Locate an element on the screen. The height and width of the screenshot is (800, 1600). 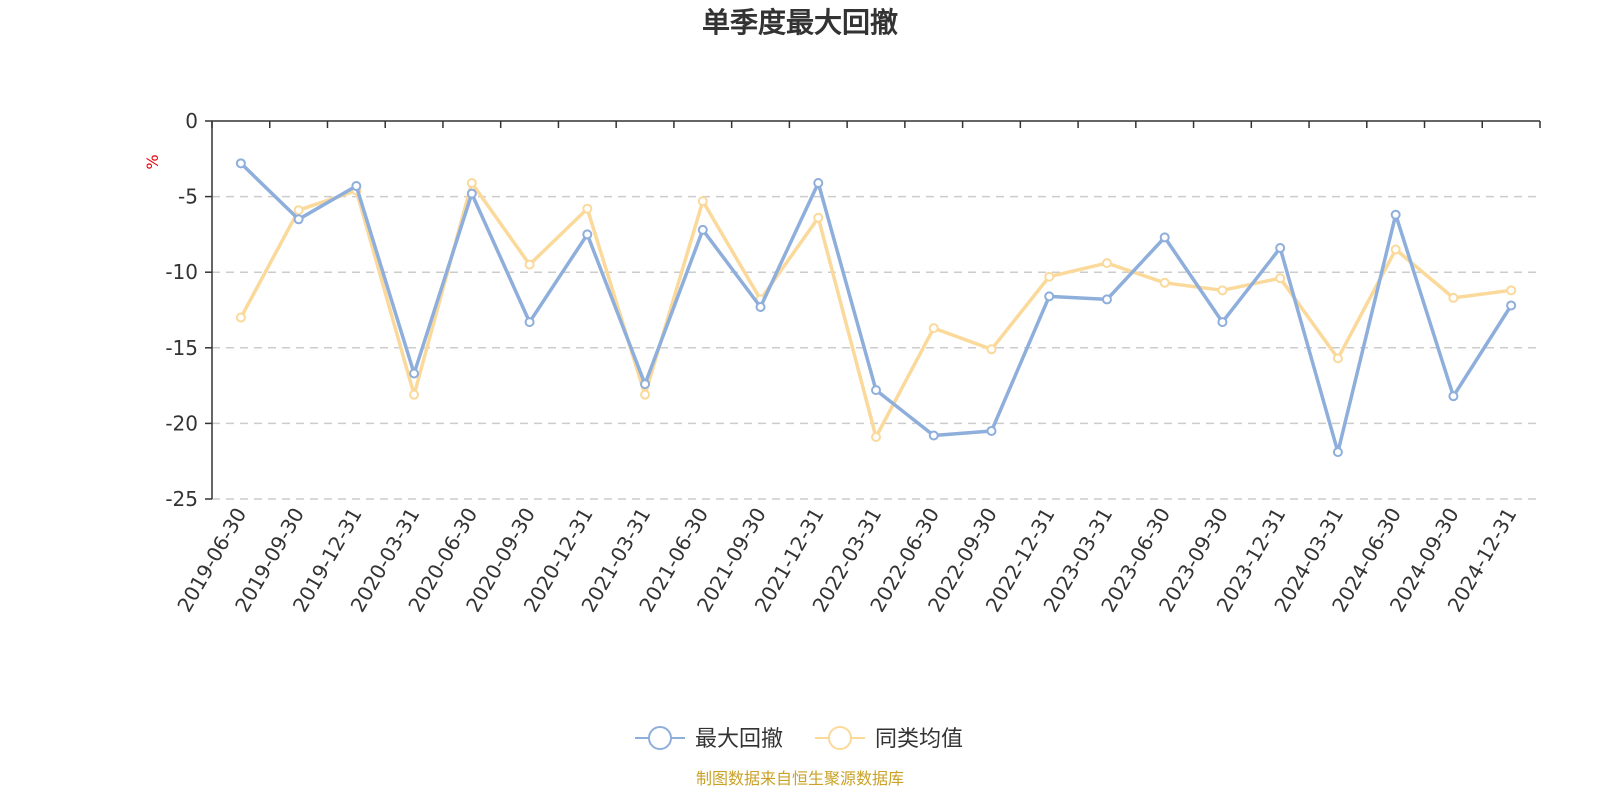
chart-title: 单季度最大回撤 is located at coordinates (800, 22).